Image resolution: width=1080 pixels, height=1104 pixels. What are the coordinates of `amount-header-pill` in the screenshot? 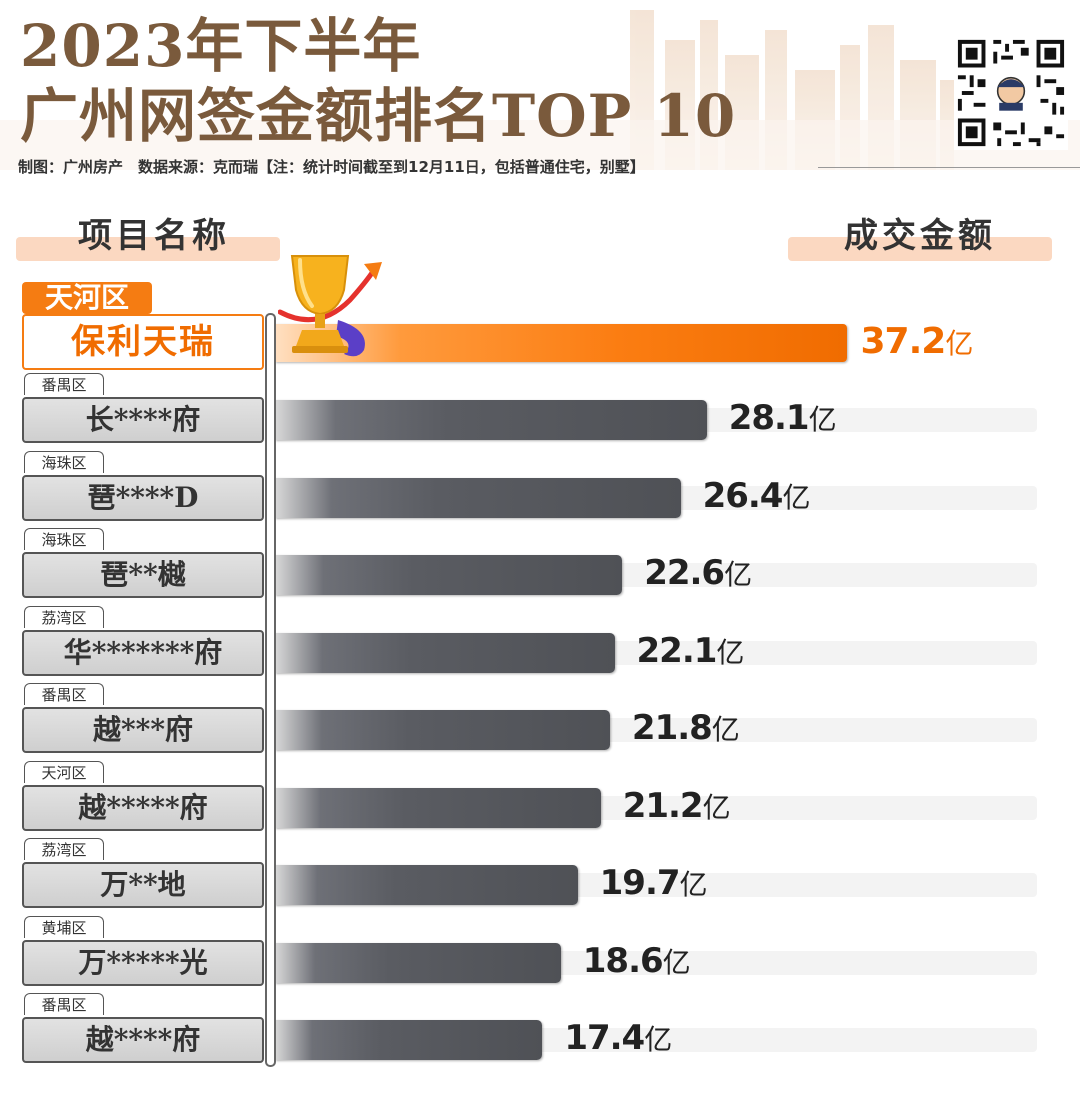 It's located at (920, 249).